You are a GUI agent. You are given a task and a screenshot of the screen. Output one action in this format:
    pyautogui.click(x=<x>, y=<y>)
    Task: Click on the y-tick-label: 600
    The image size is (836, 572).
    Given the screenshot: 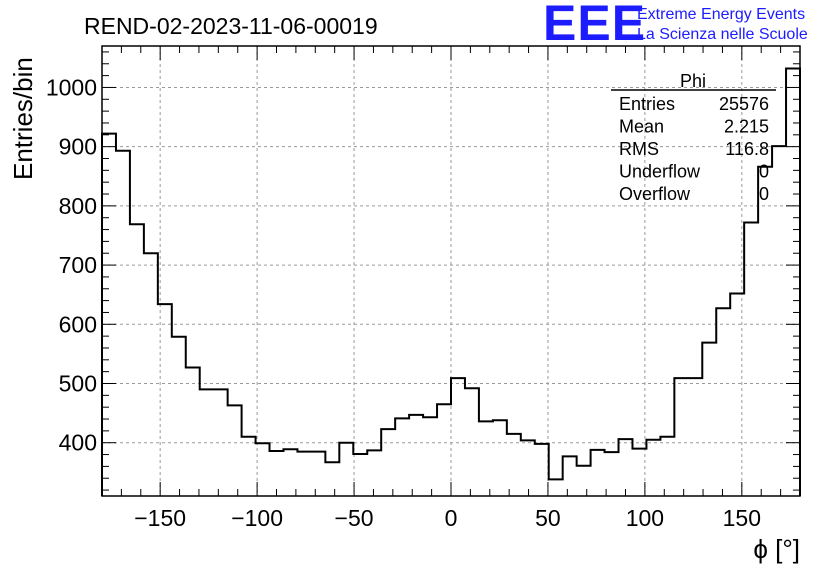 What is the action you would take?
    pyautogui.click(x=78, y=324)
    